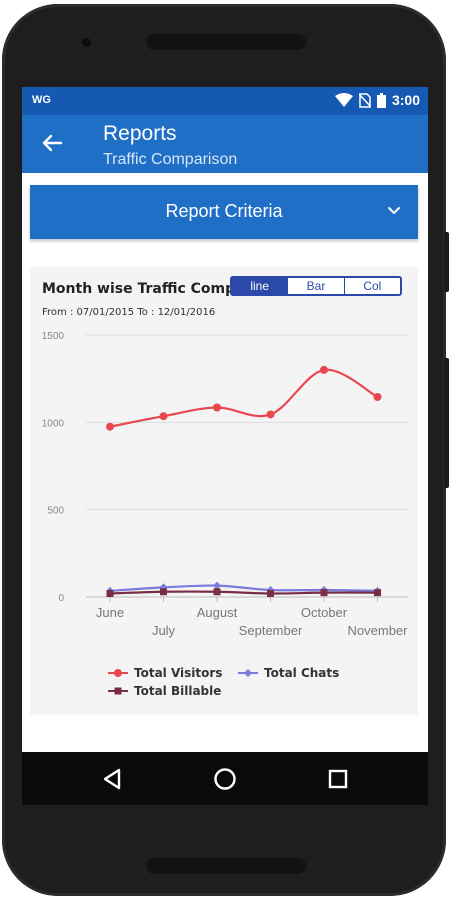  I want to click on arrow-left-icon, so click(52, 143).